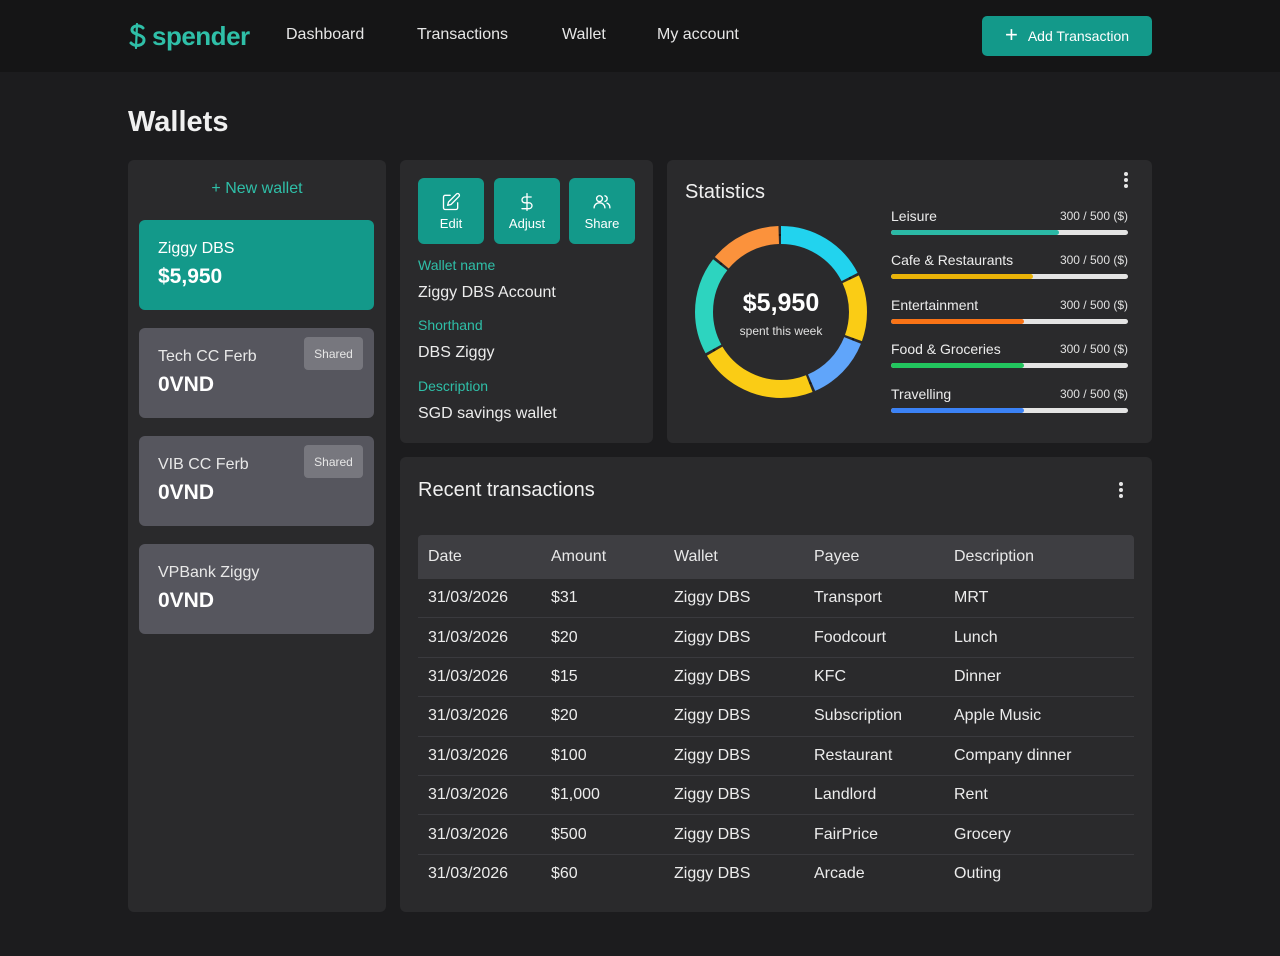 This screenshot has width=1280, height=956. Describe the element at coordinates (462, 34) in the screenshot. I see `nav-transactions: Transactions` at that location.